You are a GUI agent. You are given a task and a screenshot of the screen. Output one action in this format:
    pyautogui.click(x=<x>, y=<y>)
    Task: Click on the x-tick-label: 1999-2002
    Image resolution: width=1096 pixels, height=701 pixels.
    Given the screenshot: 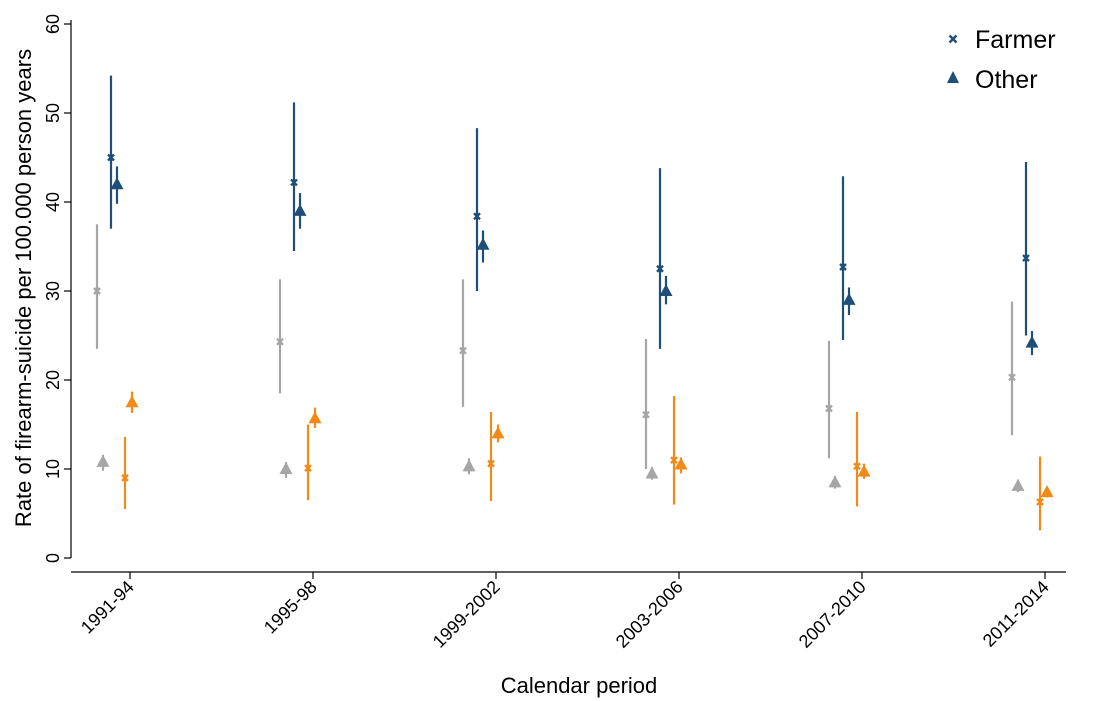 What is the action you would take?
    pyautogui.click(x=466, y=614)
    